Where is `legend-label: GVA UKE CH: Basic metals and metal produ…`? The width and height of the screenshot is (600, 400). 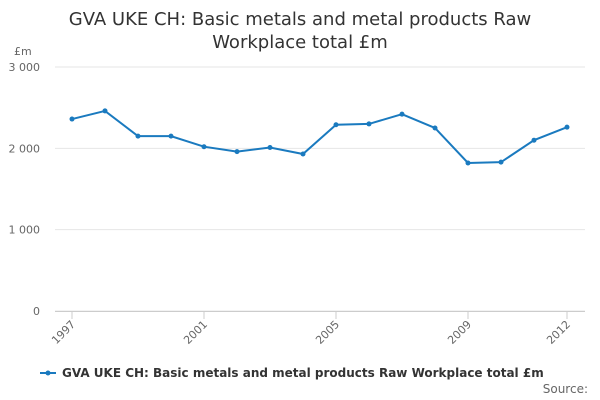 legend-label: GVA UKE CH: Basic metals and metal produ… is located at coordinates (303, 373).